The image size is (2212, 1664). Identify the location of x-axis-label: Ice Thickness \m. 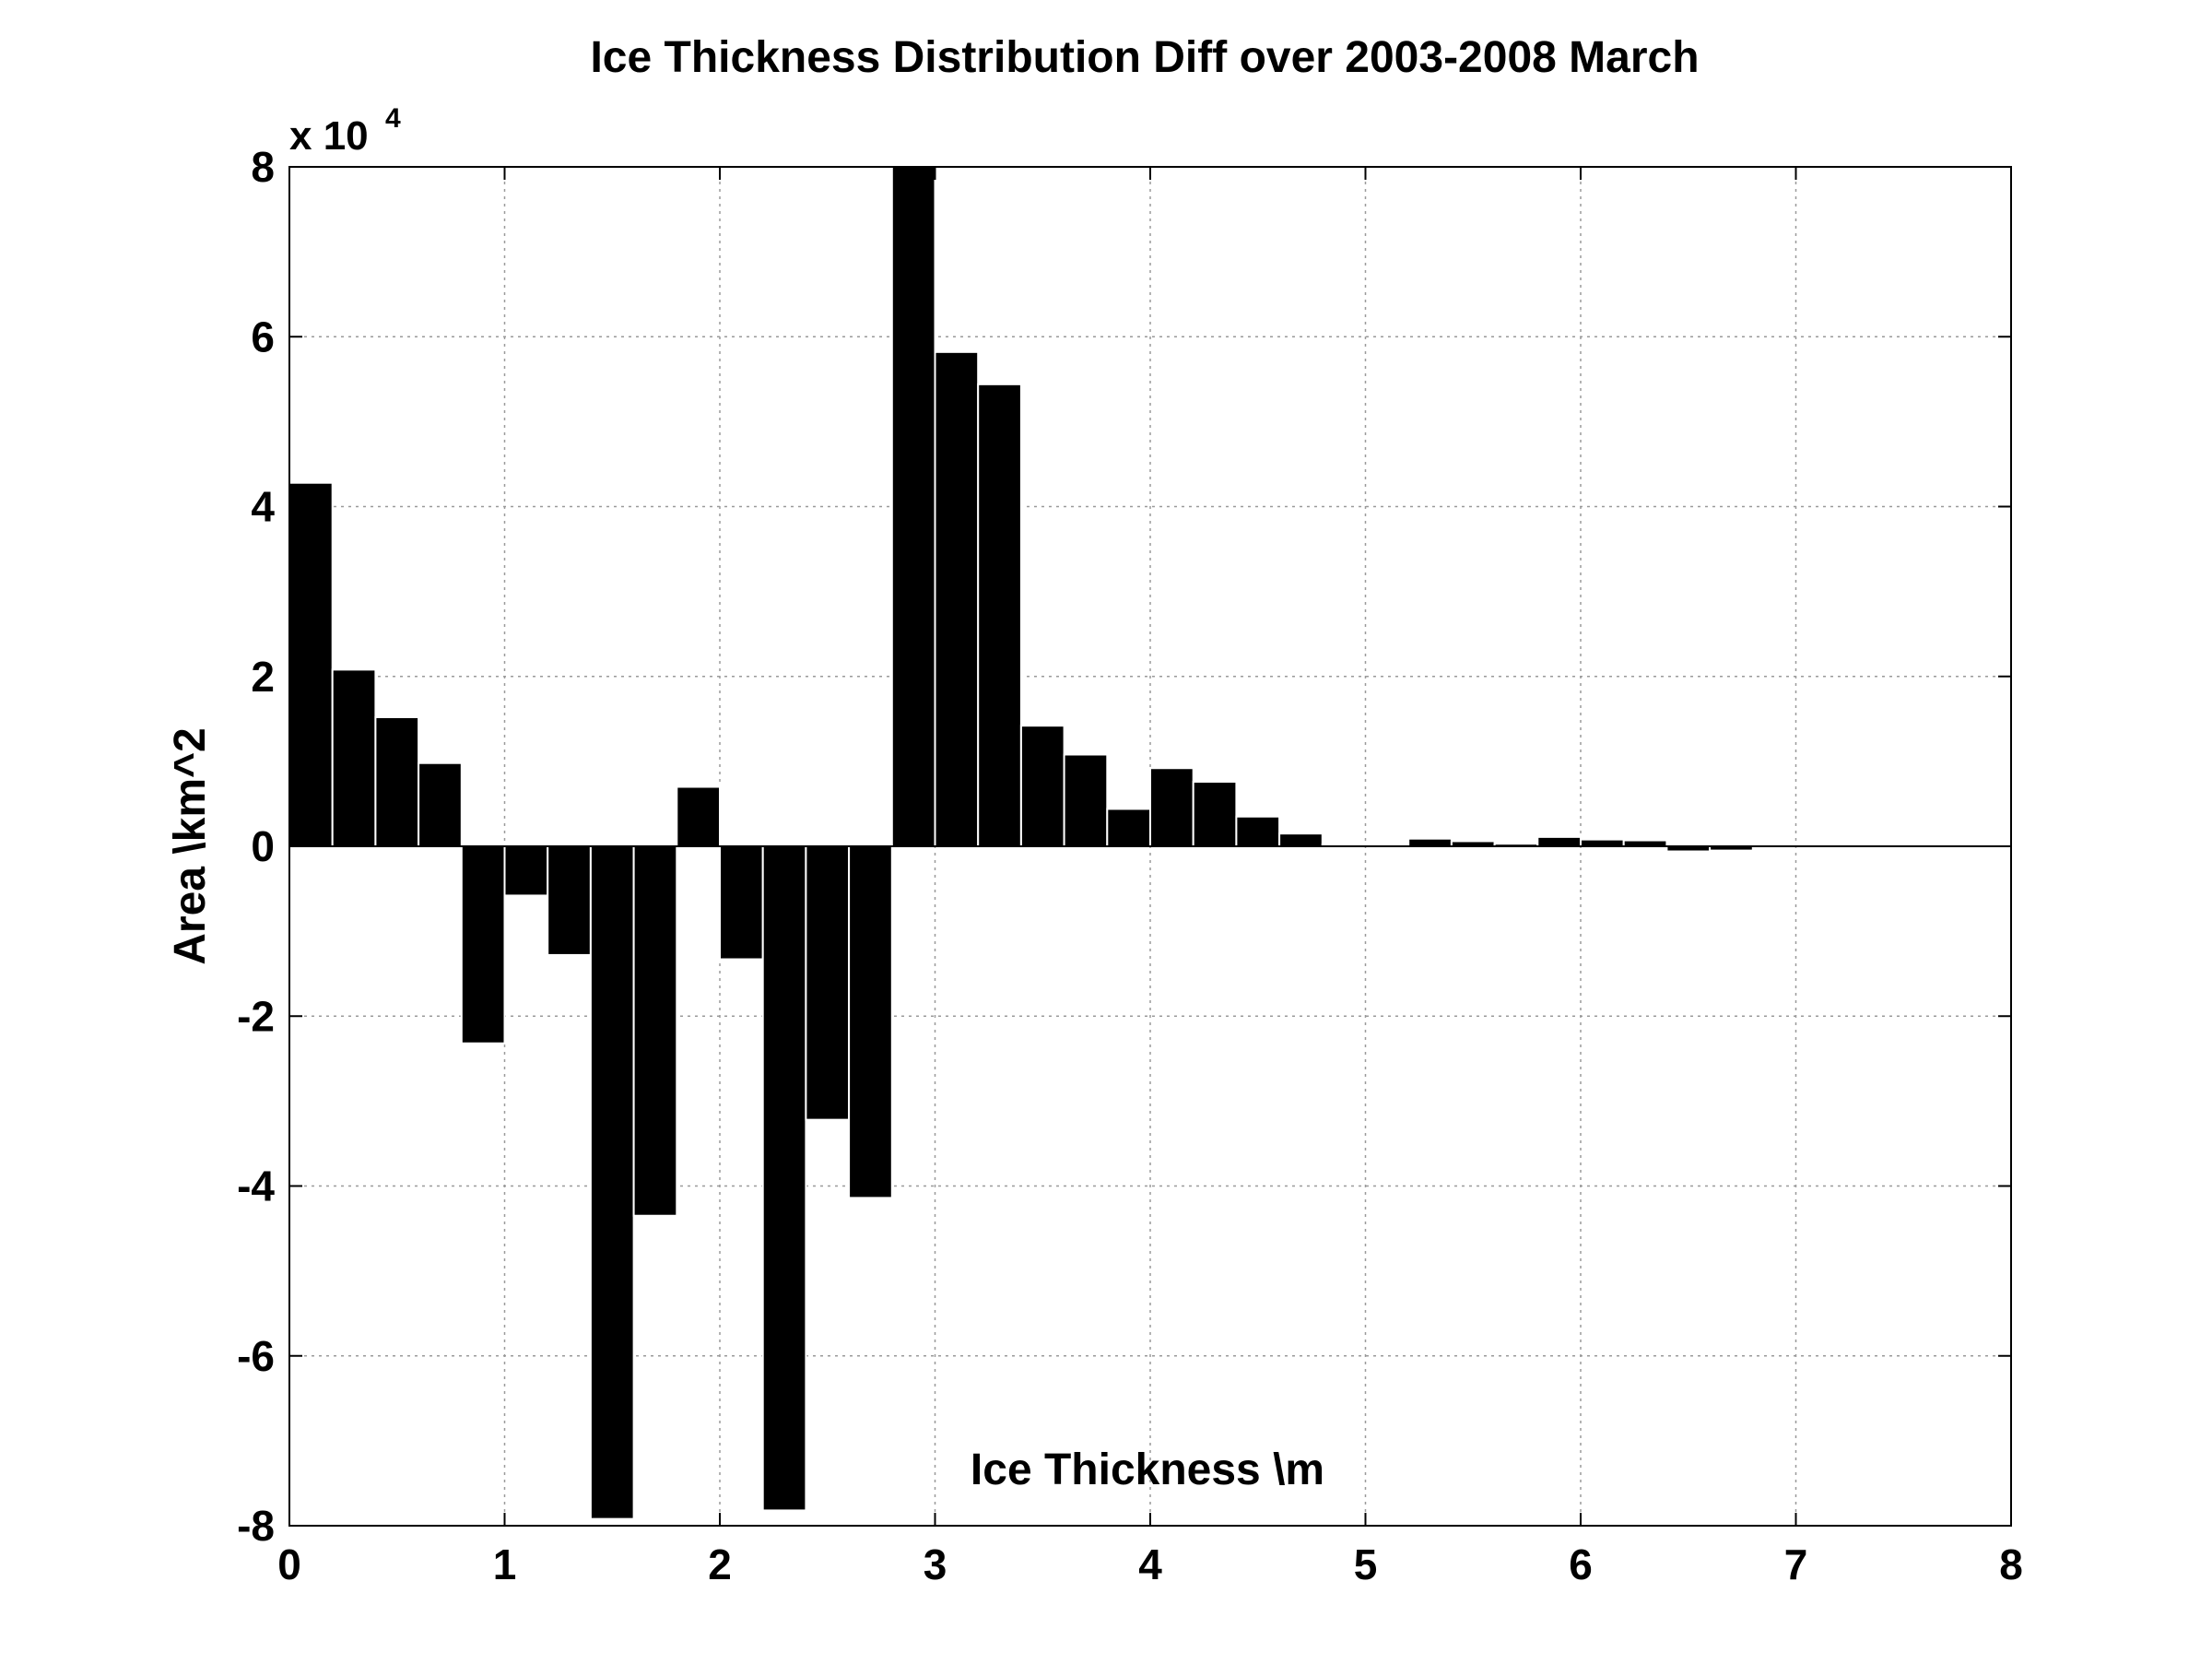
(1147, 1470).